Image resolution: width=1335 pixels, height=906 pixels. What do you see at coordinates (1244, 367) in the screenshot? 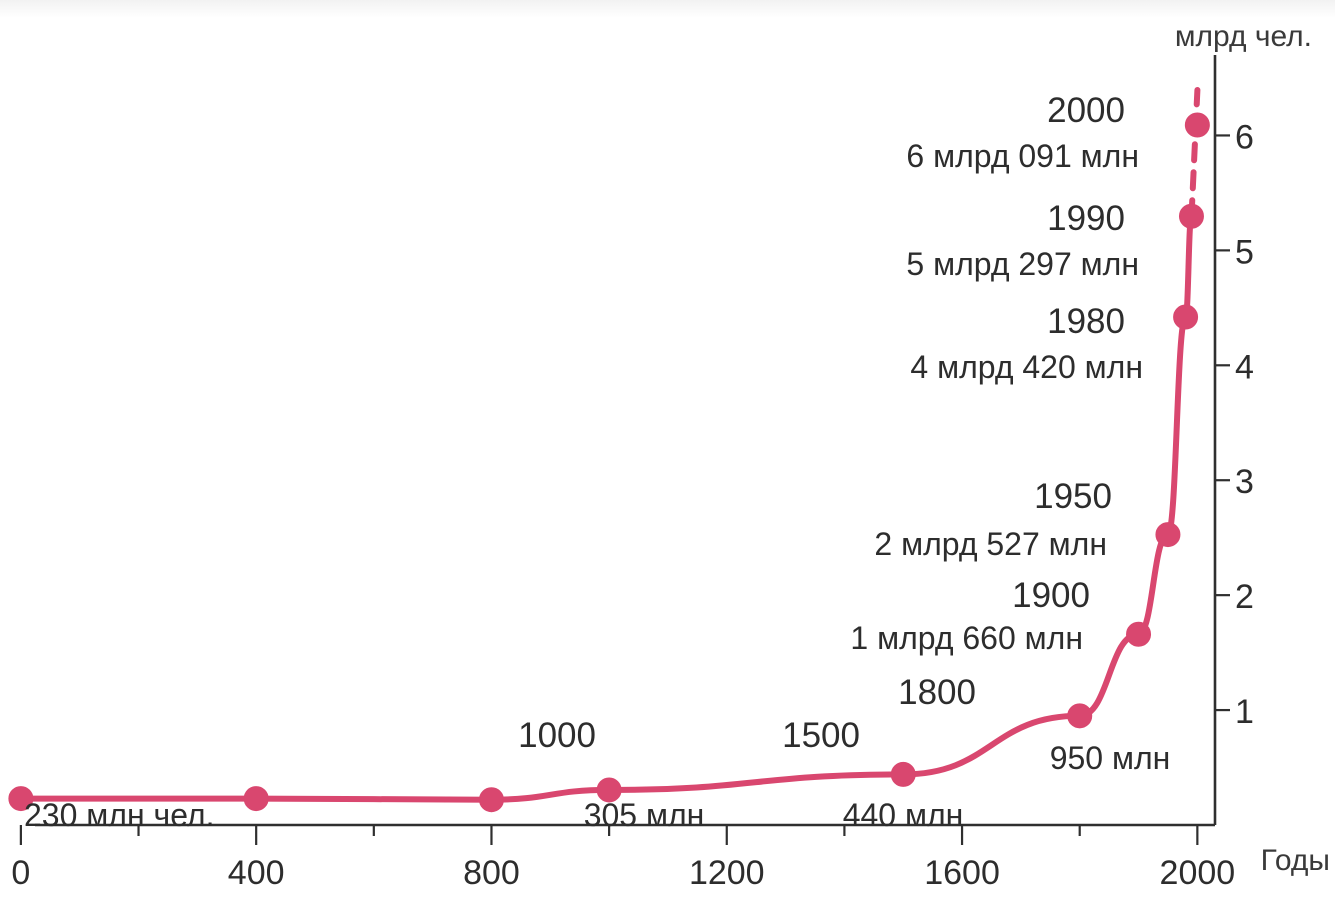
I see `y-tick-label: 4` at bounding box center [1244, 367].